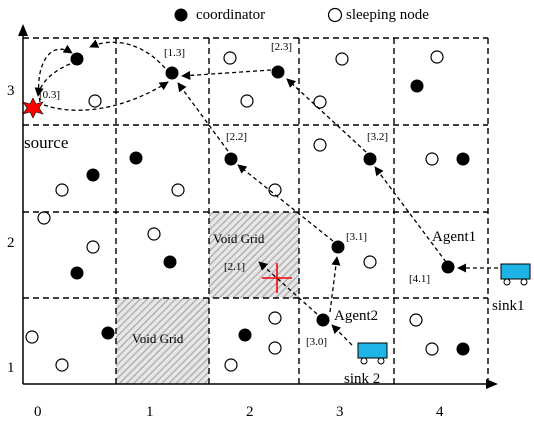 The image size is (534, 429). What do you see at coordinates (49, 95) in the screenshot?
I see `cell-label-0.3: [0.3]` at bounding box center [49, 95].